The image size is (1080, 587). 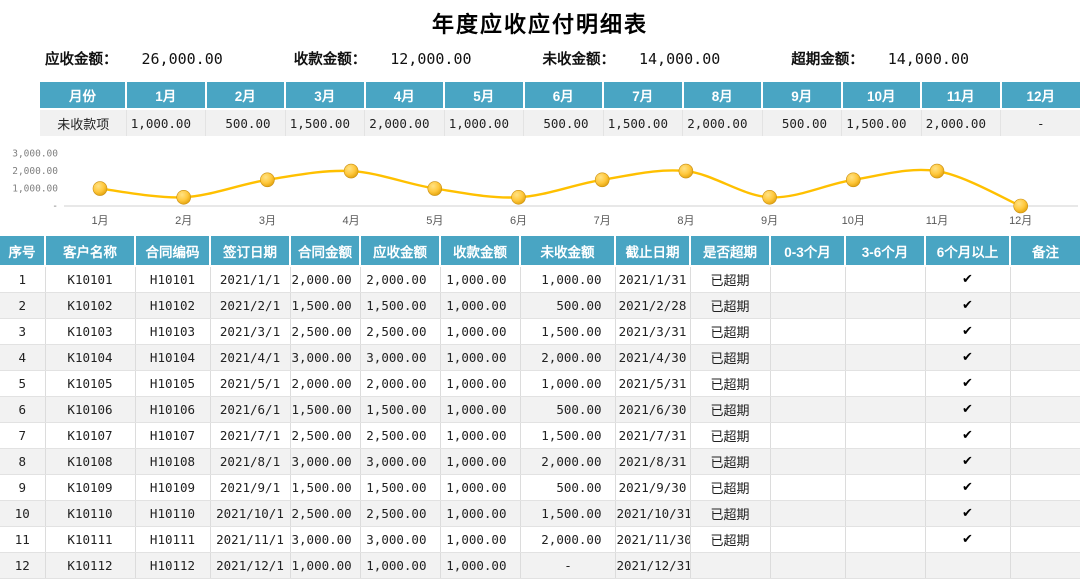 What do you see at coordinates (325, 435) in the screenshot?
I see `cell-contract-amount: 2,500.00` at bounding box center [325, 435].